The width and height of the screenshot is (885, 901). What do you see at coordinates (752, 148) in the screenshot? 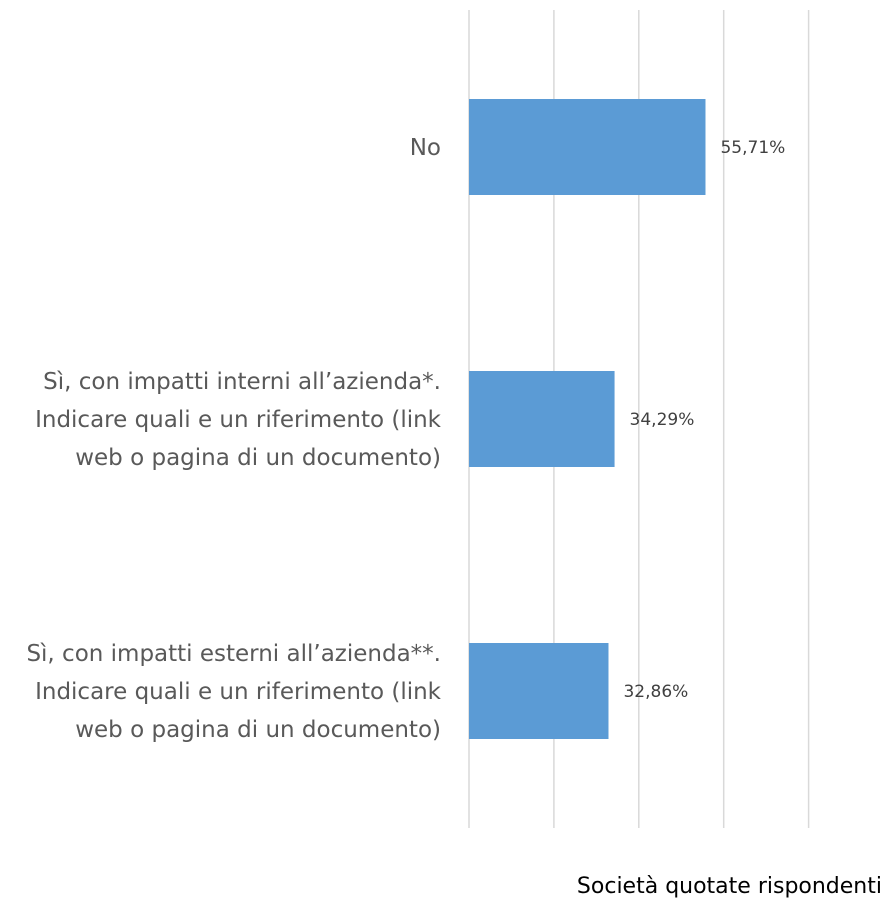
I see `value-label-0: 55,71%` at bounding box center [752, 148].